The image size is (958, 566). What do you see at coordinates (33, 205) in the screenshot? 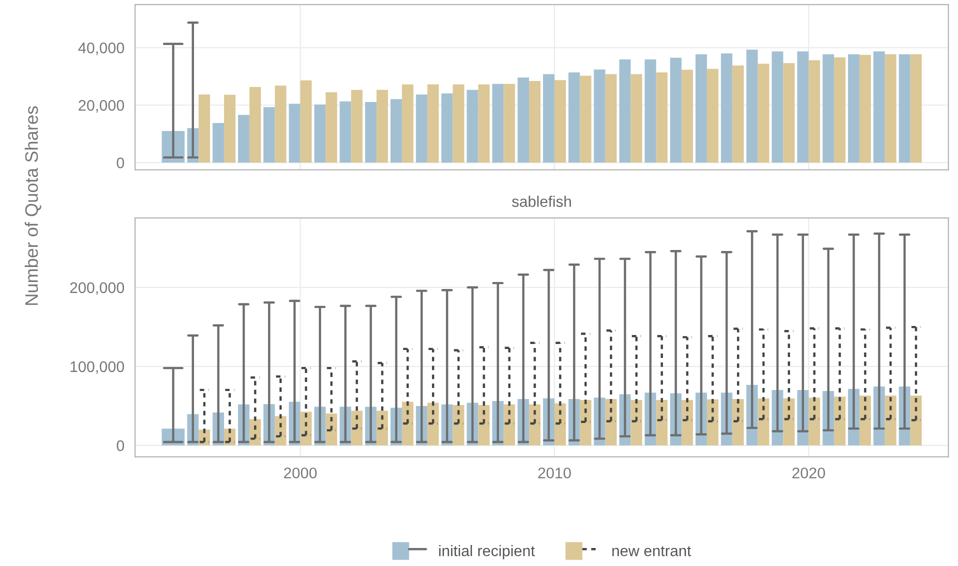
I see `y-axis-title: Number of Quota Shares` at bounding box center [33, 205].